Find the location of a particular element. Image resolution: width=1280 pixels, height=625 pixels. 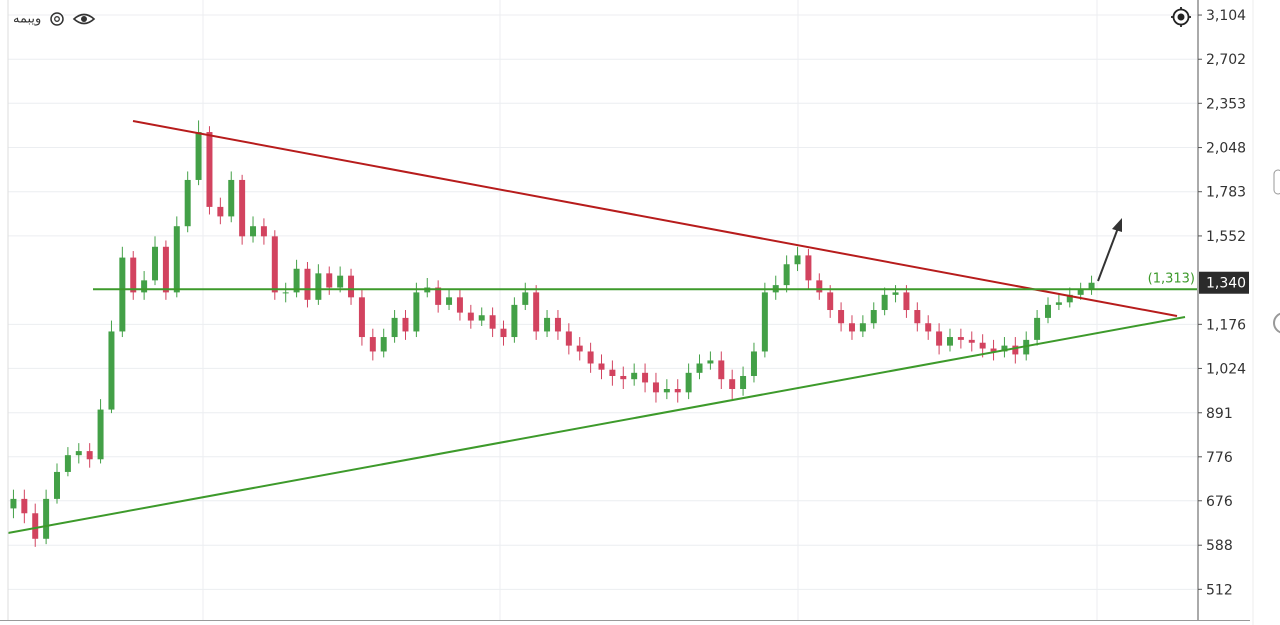

y-tick-label: 1,783 is located at coordinates (1226, 193).